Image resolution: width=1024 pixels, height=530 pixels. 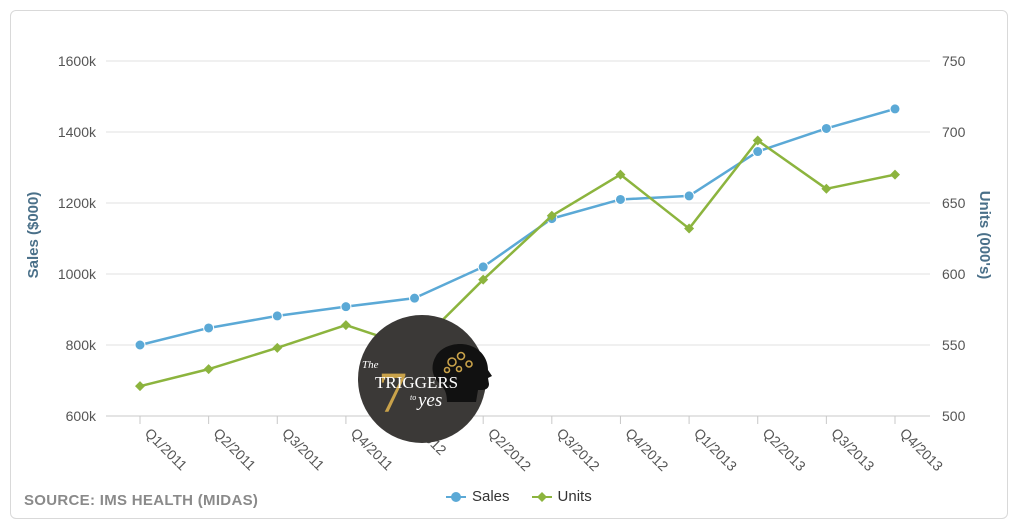 I want to click on head-silhouette-icon, so click(x=462, y=373).